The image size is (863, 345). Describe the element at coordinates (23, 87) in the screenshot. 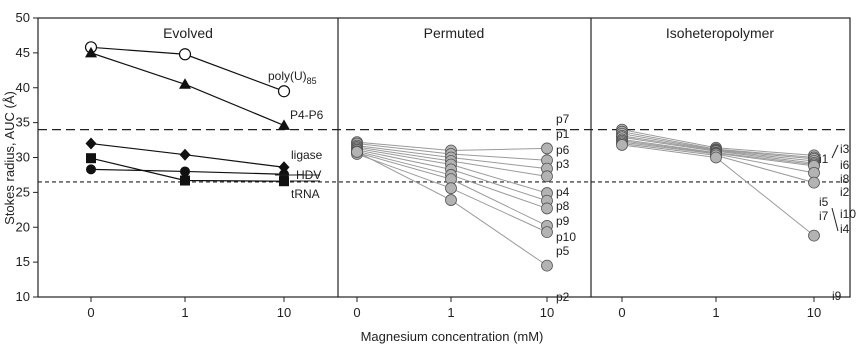

I see `y-tick-label: 40` at that location.